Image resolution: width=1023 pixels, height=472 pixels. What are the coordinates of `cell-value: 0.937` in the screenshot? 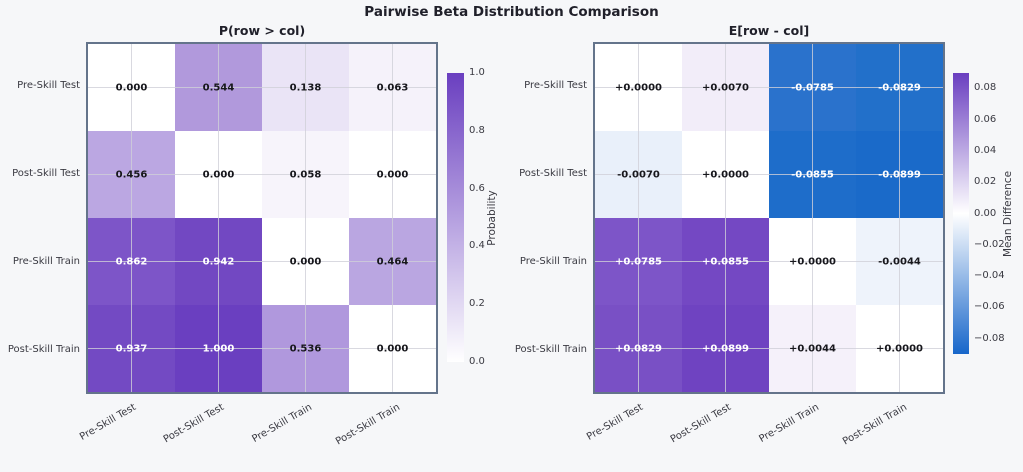 It's located at (131, 348).